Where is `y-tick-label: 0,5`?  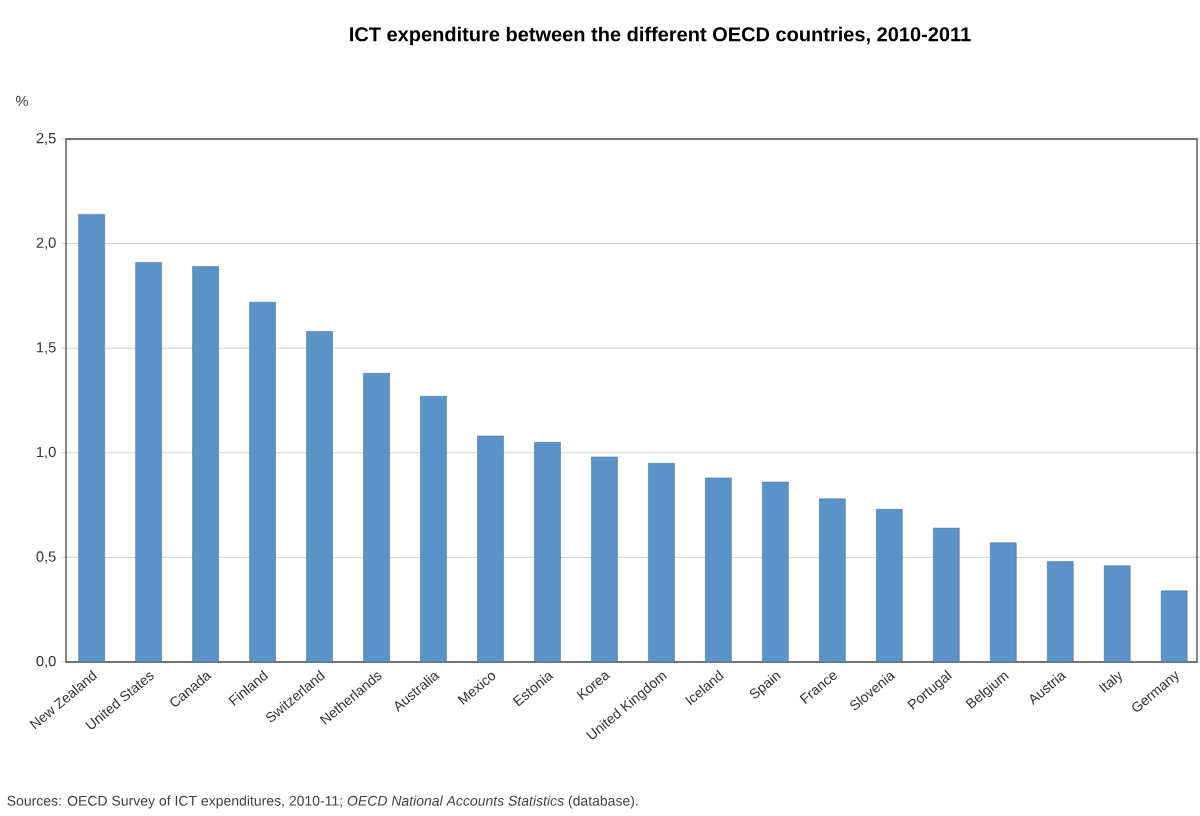
y-tick-label: 0,5 is located at coordinates (46, 557).